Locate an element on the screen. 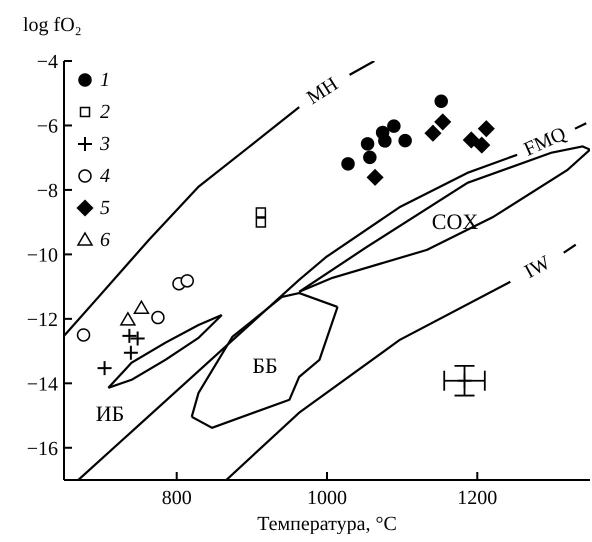 This screenshot has height=542, width=592. text: MH is located at coordinates (322, 91).